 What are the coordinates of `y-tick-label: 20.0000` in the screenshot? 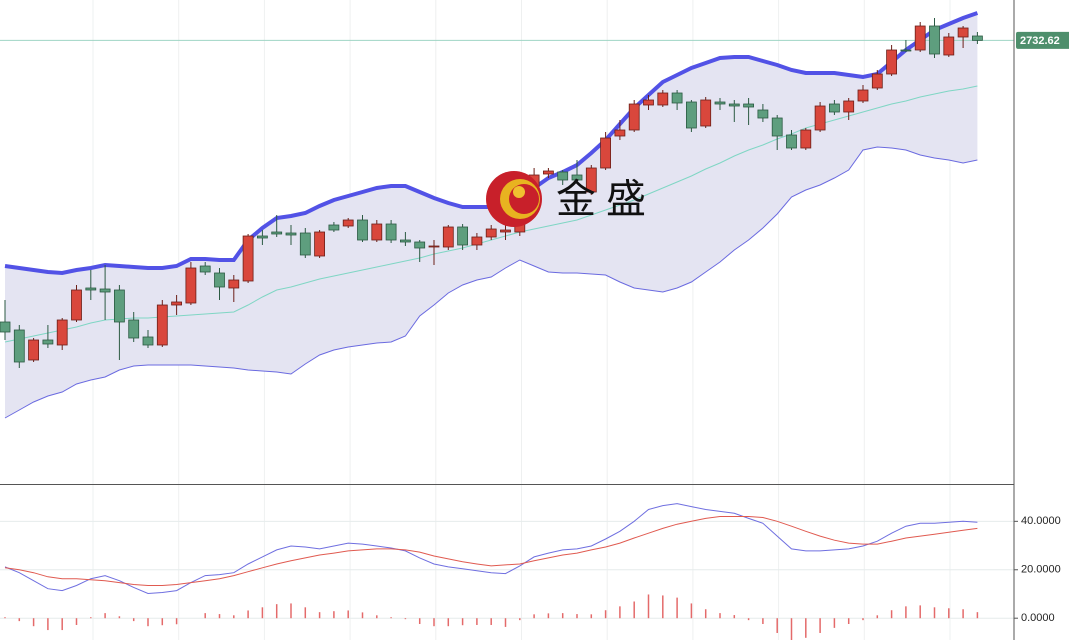 It's located at (1041, 570).